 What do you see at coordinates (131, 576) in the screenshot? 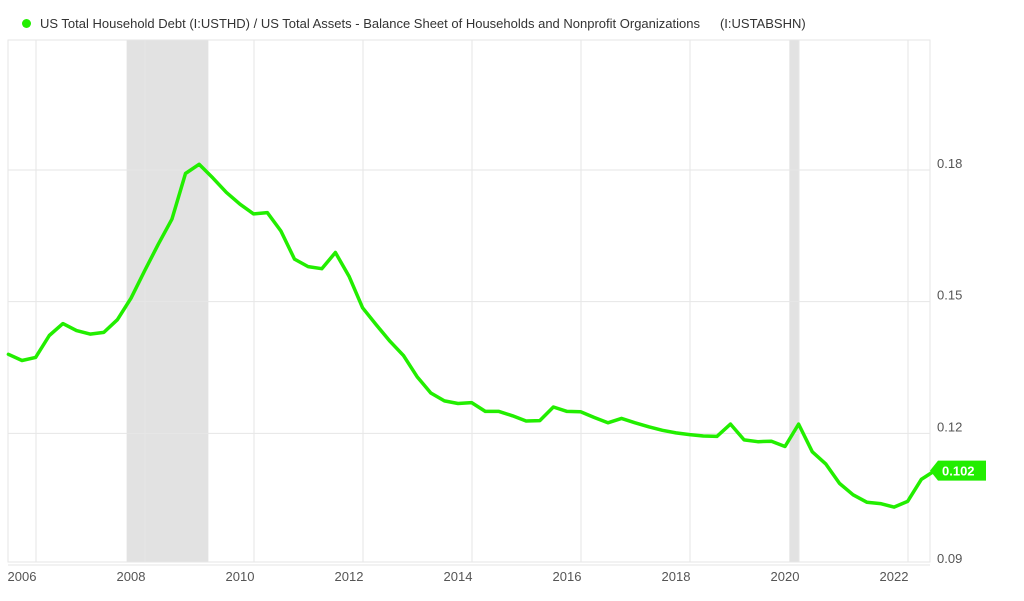
I see `x-tick-label: 2008` at bounding box center [131, 576].